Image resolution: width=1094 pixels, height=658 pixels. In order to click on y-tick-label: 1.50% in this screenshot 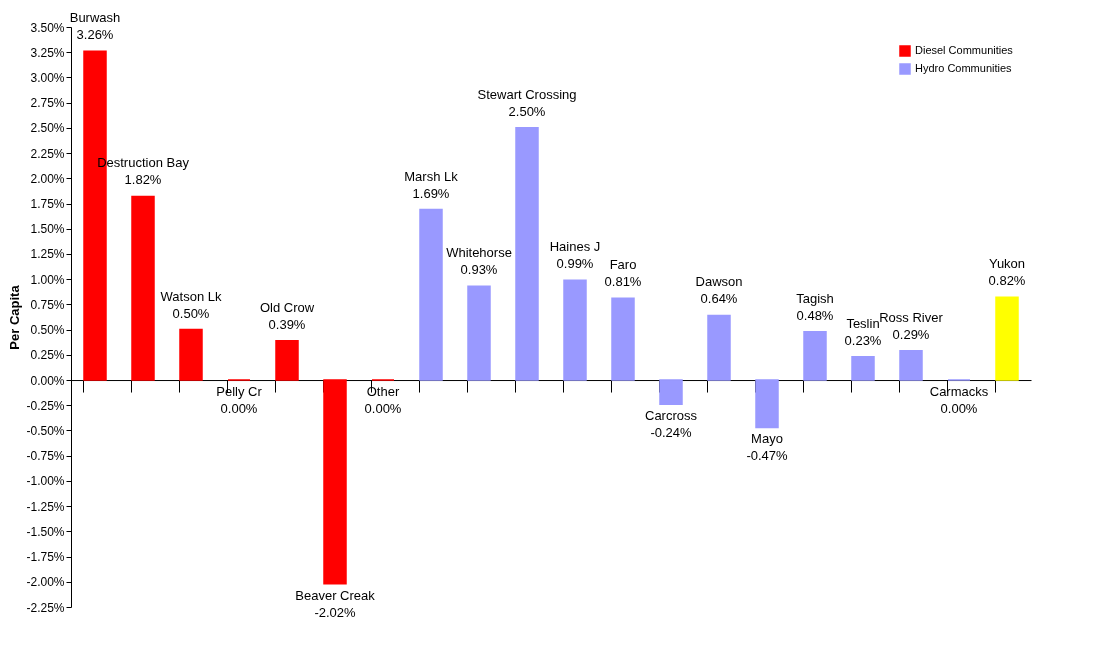, I will do `click(47, 229)`.